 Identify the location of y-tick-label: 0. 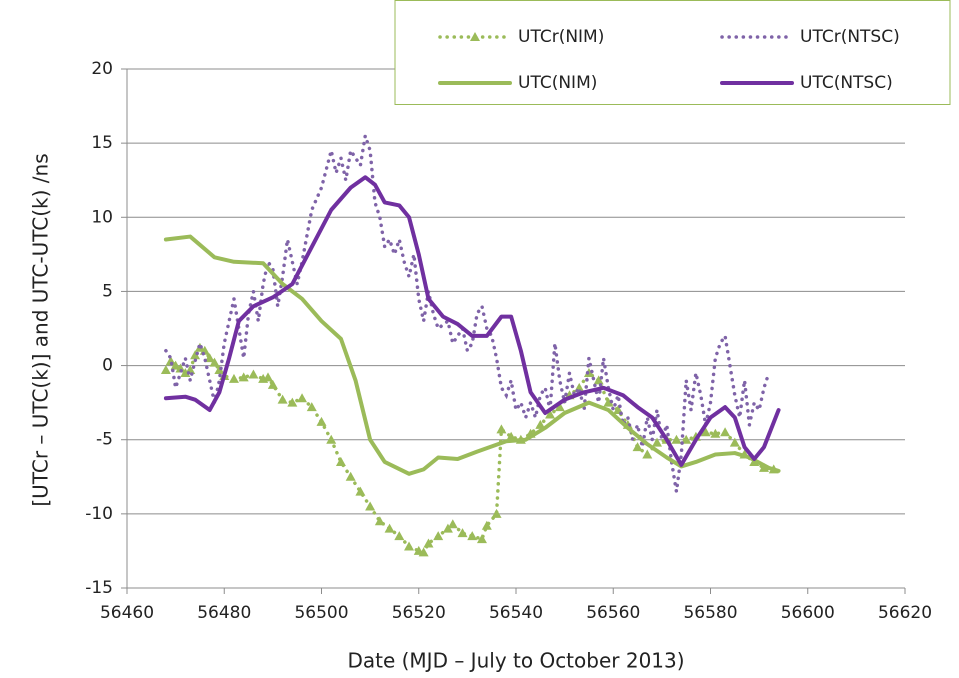
(107, 366).